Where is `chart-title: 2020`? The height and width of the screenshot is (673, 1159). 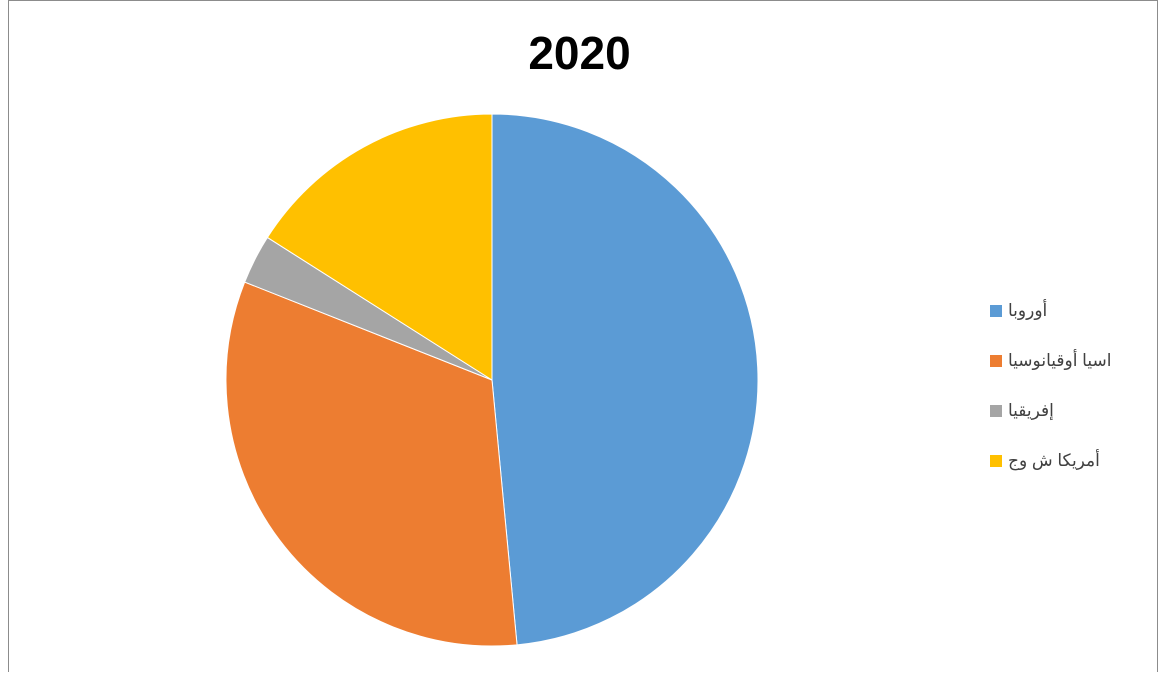 chart-title: 2020 is located at coordinates (579, 53).